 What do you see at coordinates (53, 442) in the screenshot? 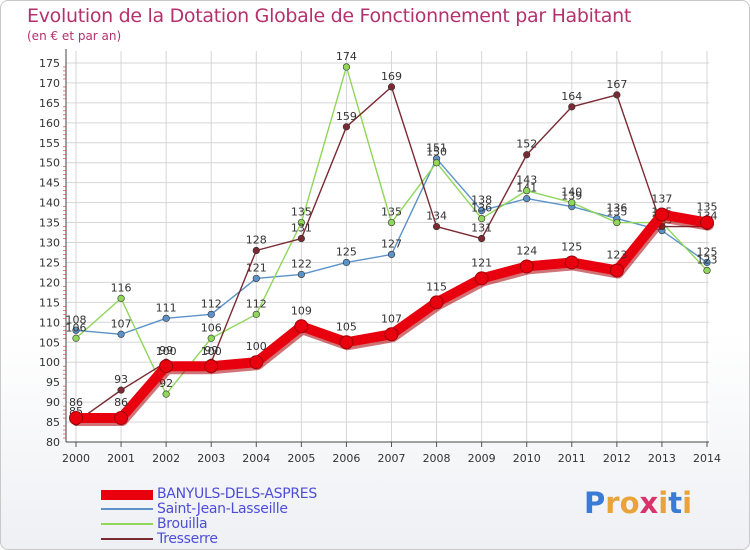
I see `y-tick-label: 80` at bounding box center [53, 442].